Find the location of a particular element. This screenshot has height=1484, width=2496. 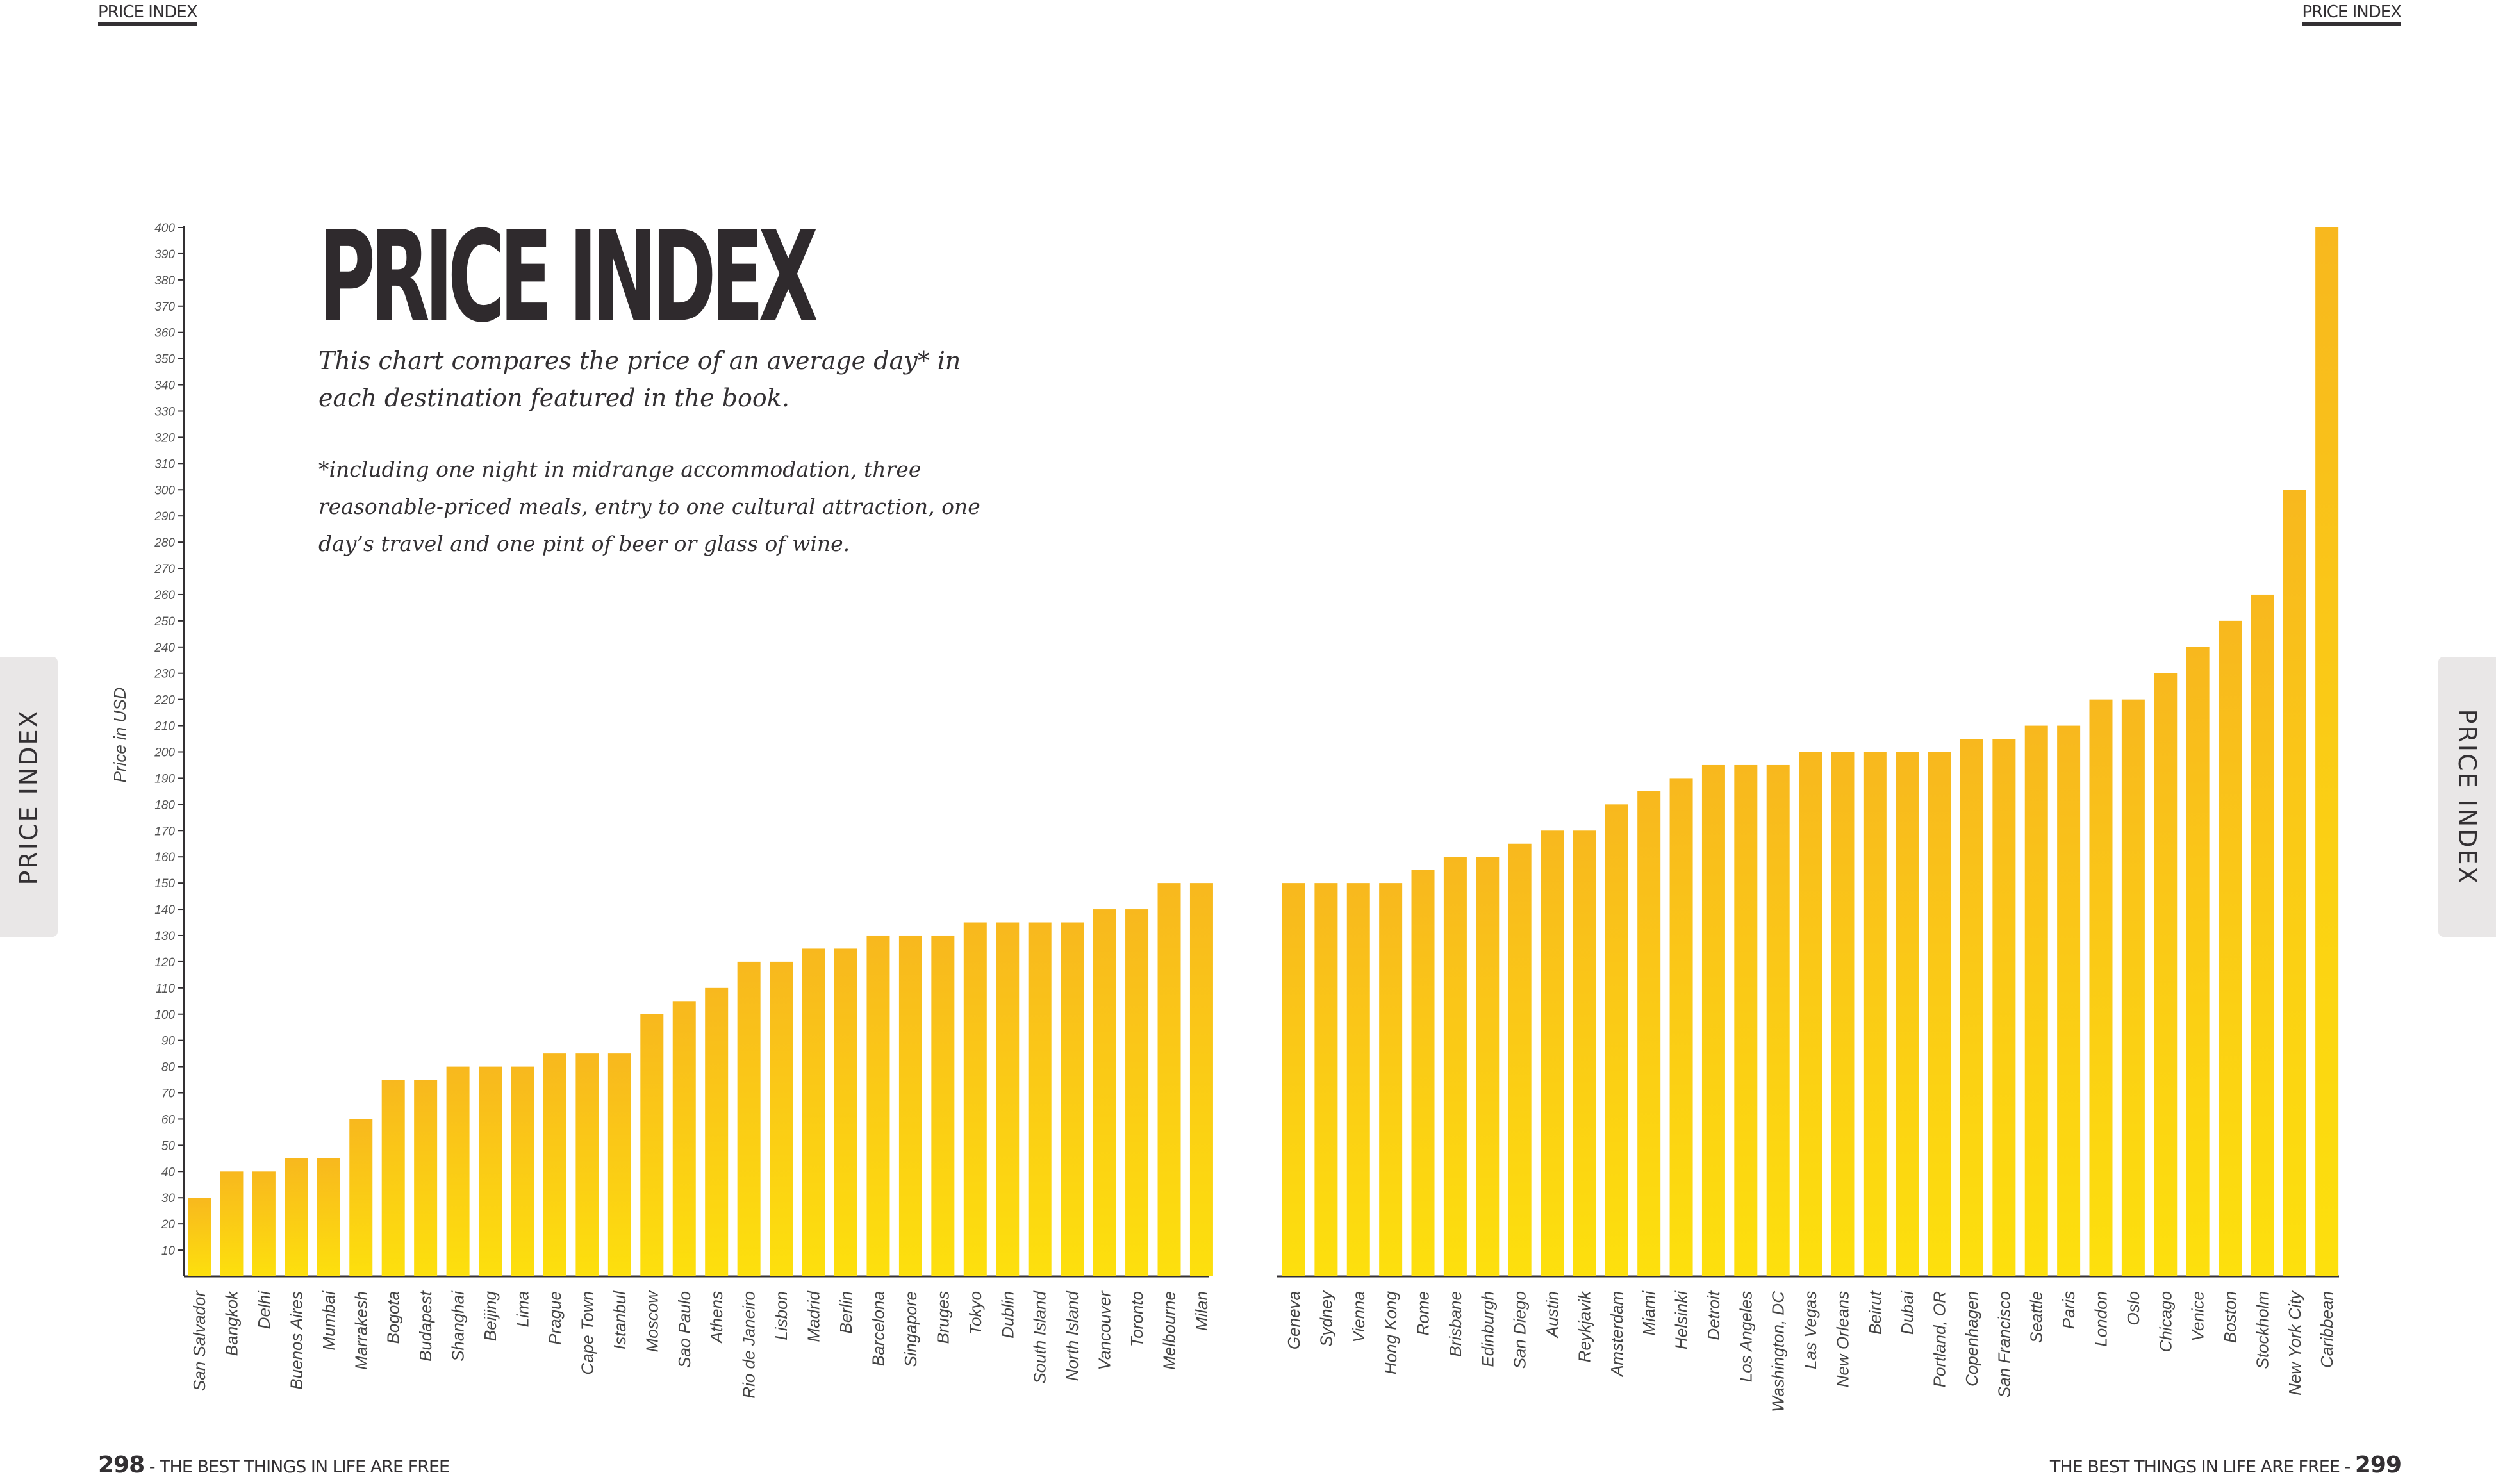

category-label: Hong Kong is located at coordinates (1391, 1332).